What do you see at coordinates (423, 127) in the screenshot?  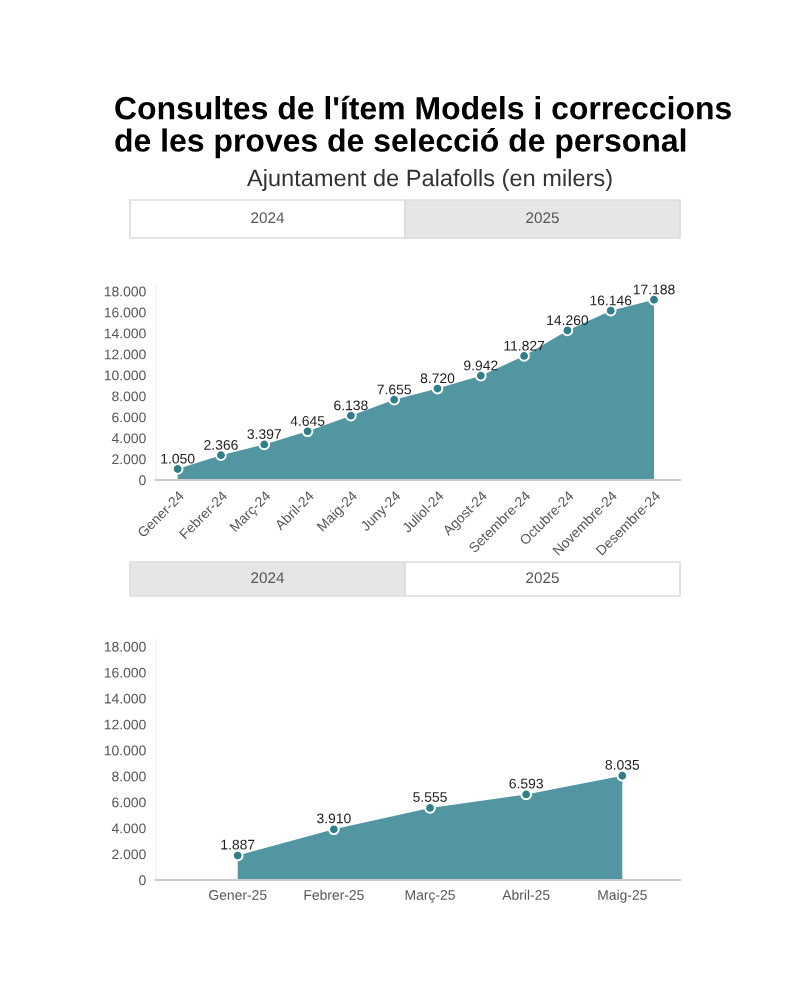 I see `chart-title: Consultes de l'ítem Models i correccions de les proves de selecció de personal` at bounding box center [423, 127].